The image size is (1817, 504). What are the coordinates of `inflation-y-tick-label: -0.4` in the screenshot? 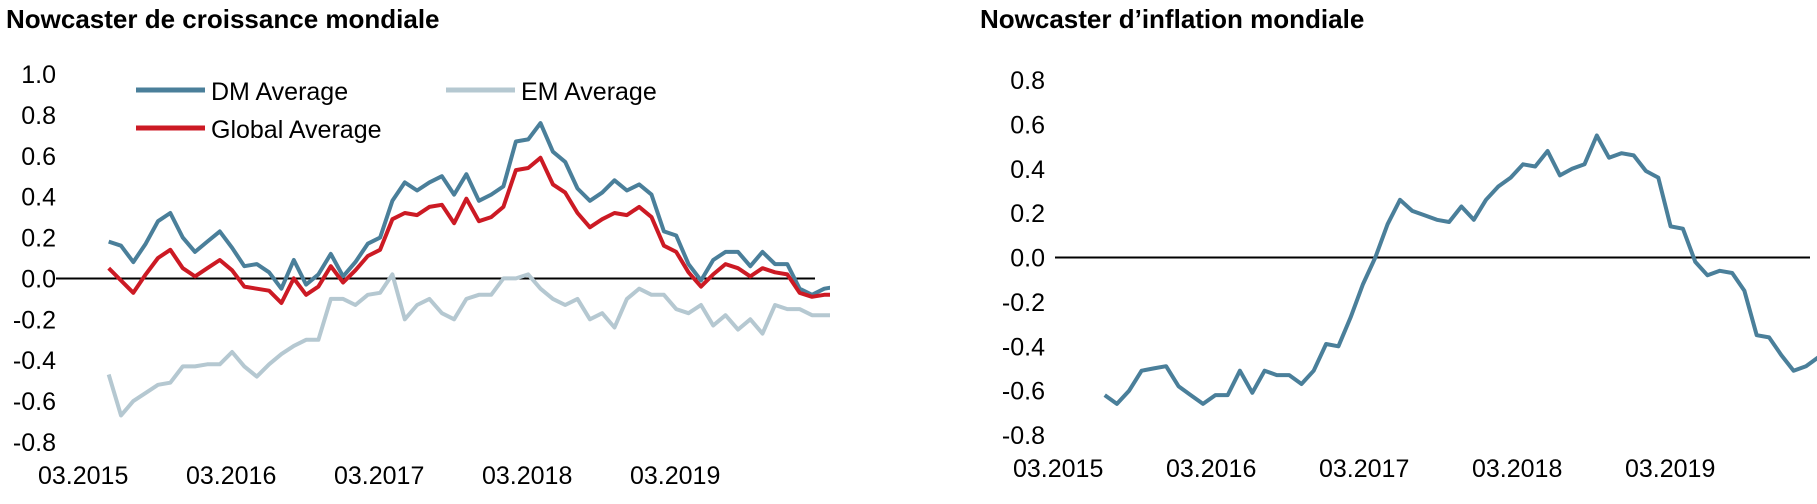 It's located at (1023, 347).